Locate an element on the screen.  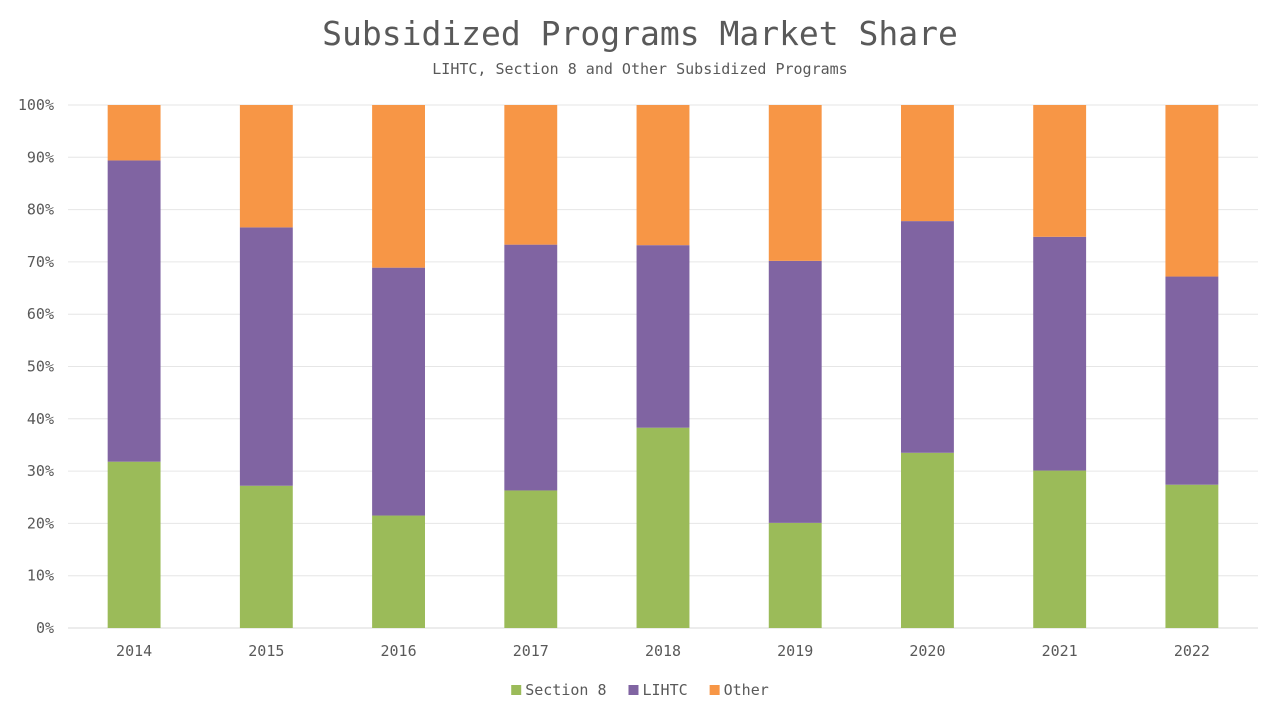
y-tick-label: 60% is located at coordinates (40, 314).